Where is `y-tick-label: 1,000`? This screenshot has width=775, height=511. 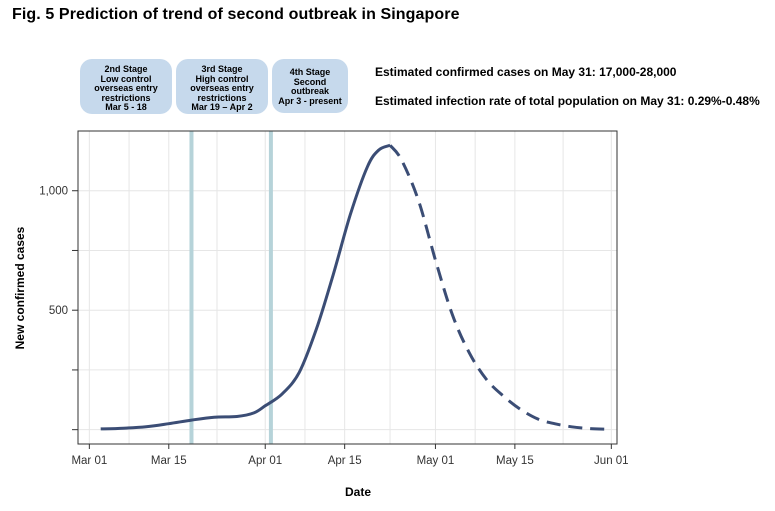
y-tick-label: 1,000 is located at coordinates (53, 192).